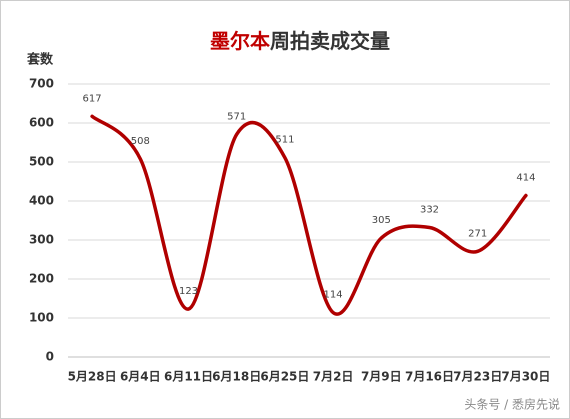 The width and height of the screenshot is (570, 419). What do you see at coordinates (477, 233) in the screenshot?
I see `data-label: 271` at bounding box center [477, 233].